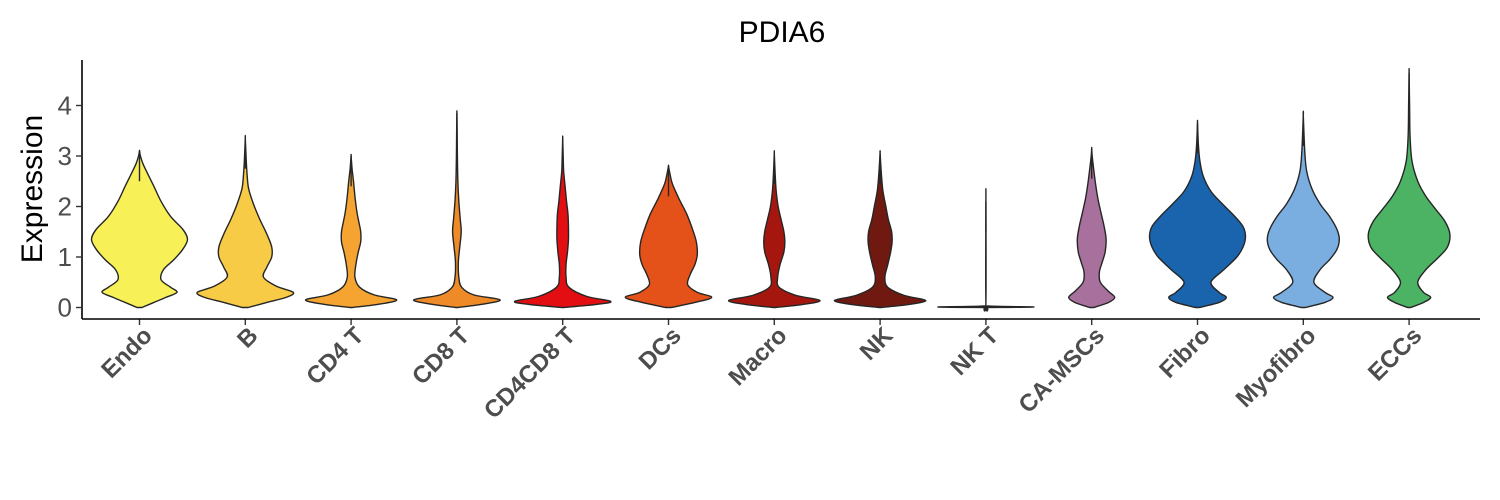 Image resolution: width=1500 pixels, height=500 pixels. Describe the element at coordinates (65, 257) in the screenshot. I see `y-tick-label: 1` at that location.